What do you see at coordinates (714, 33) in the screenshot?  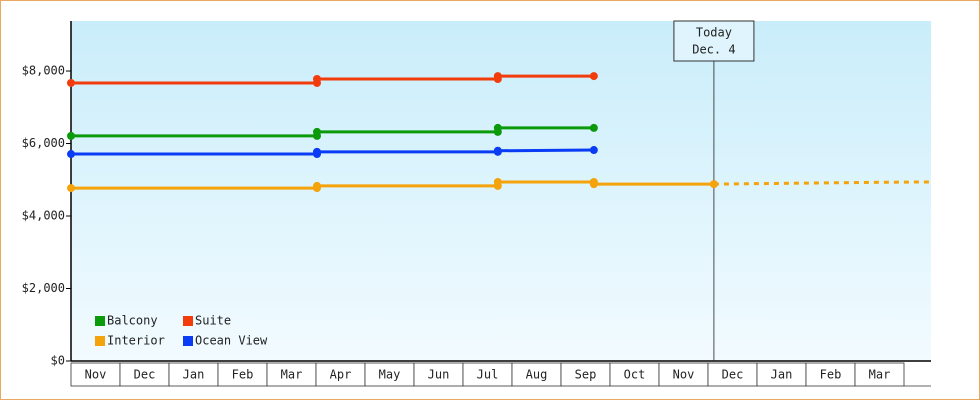 I see `today-label: Today` at bounding box center [714, 33].